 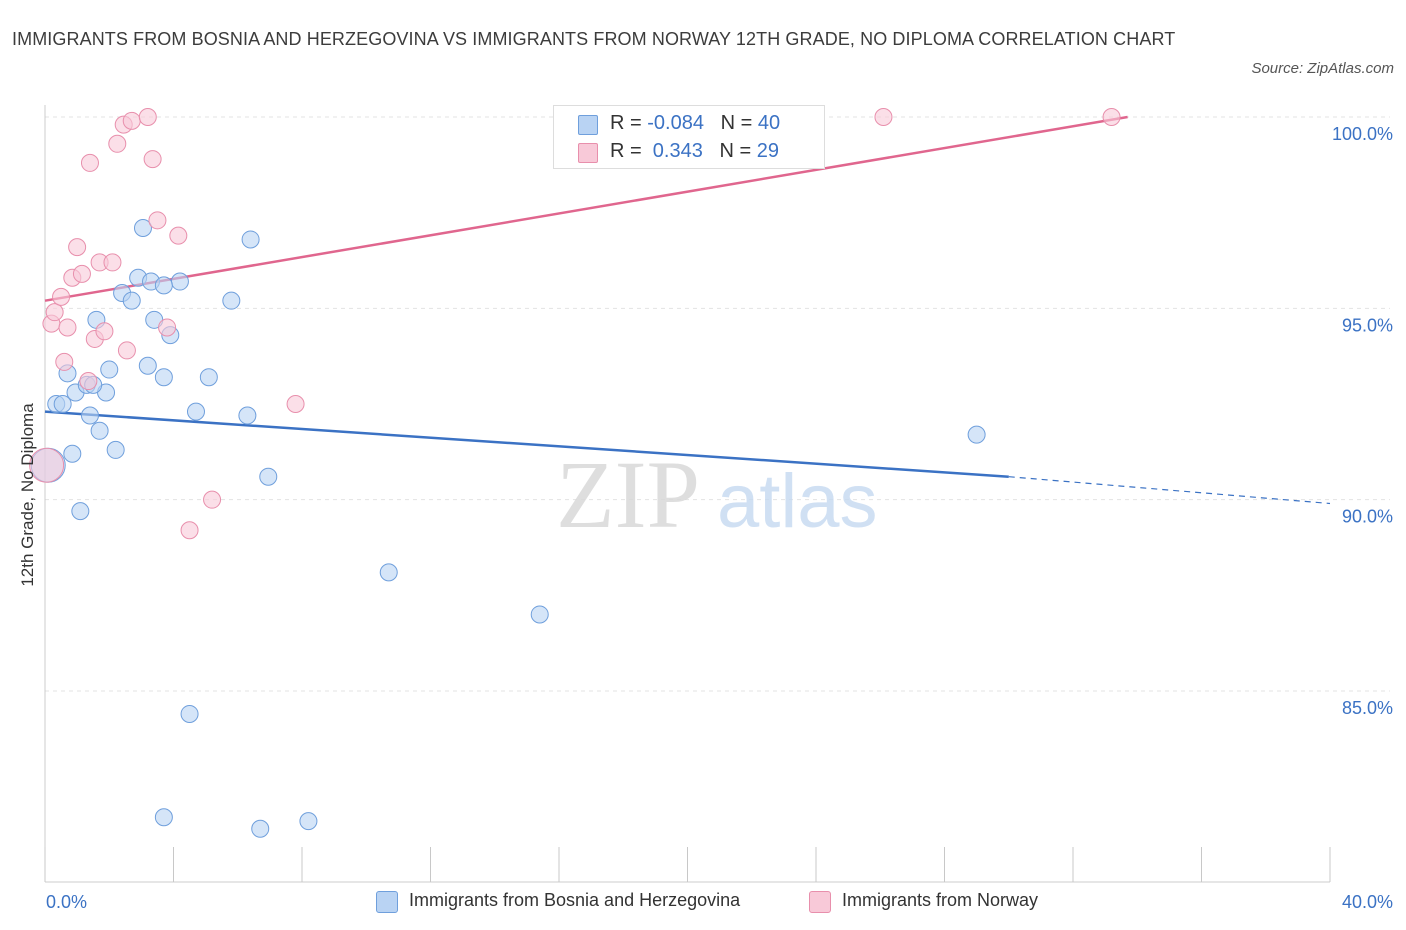 I want to click on chart-source: Source: ZipAtlas.com, so click(x=1322, y=68).